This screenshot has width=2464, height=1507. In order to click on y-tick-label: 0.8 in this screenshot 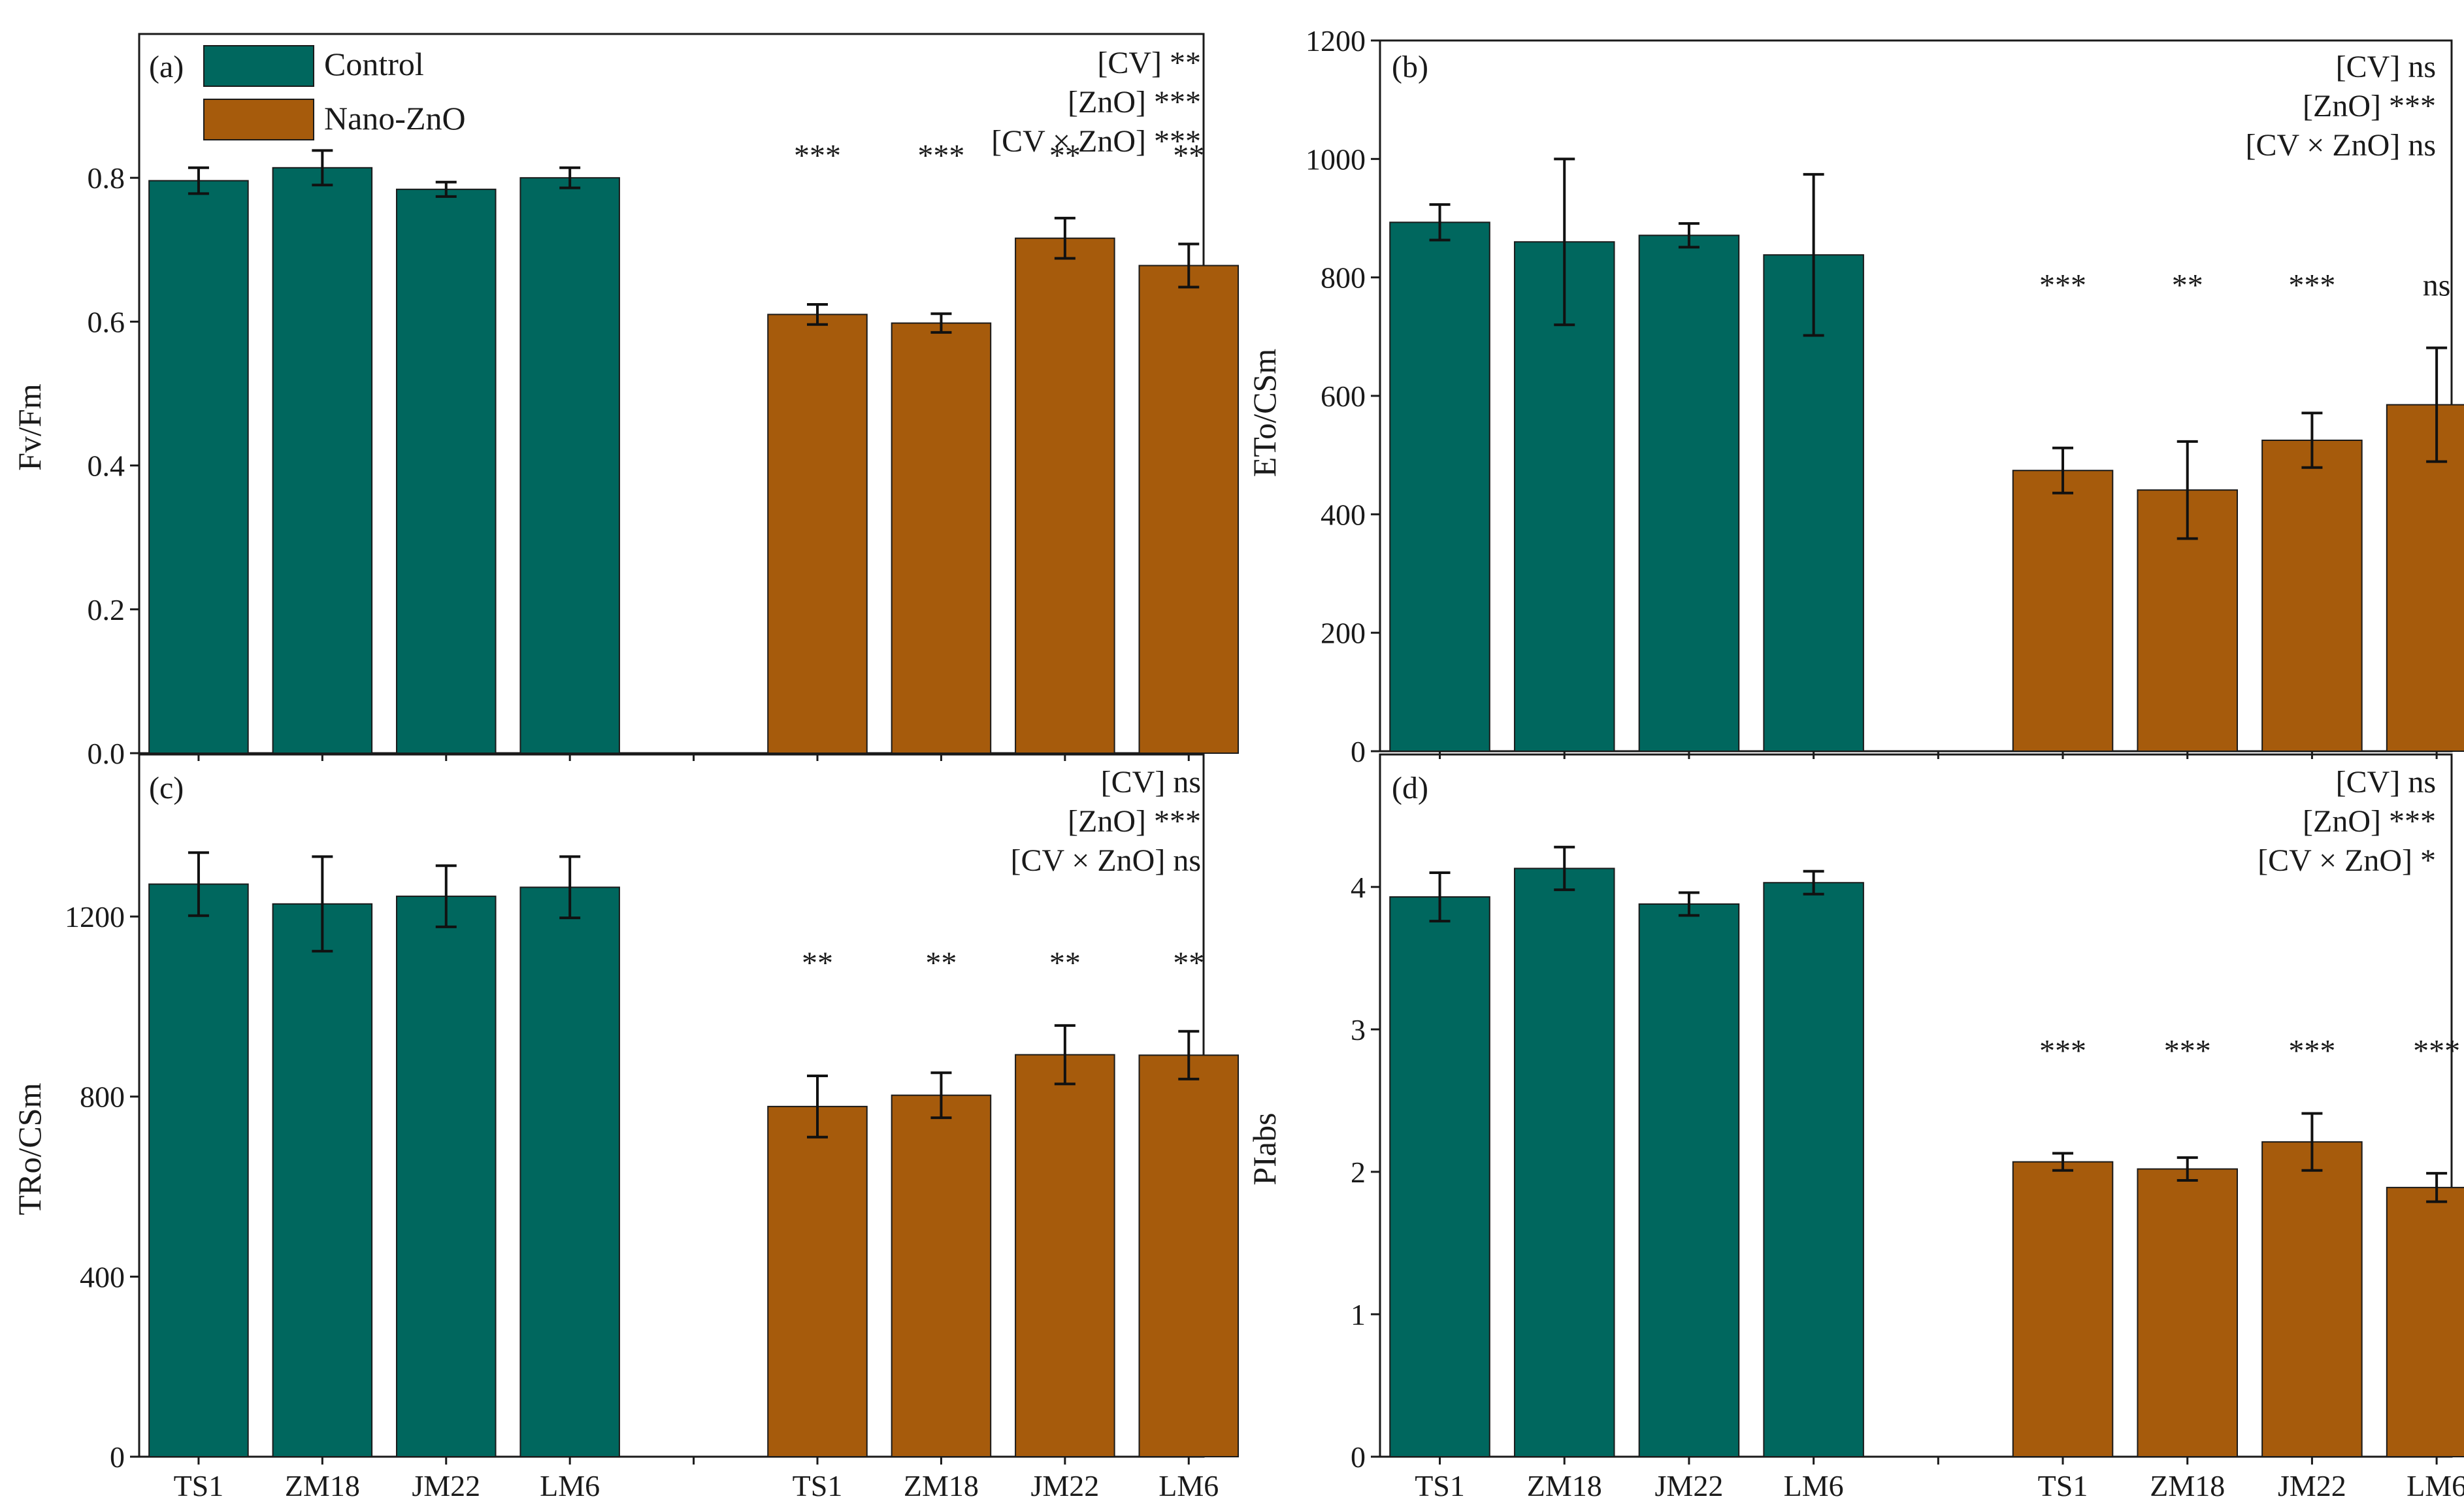, I will do `click(106, 178)`.